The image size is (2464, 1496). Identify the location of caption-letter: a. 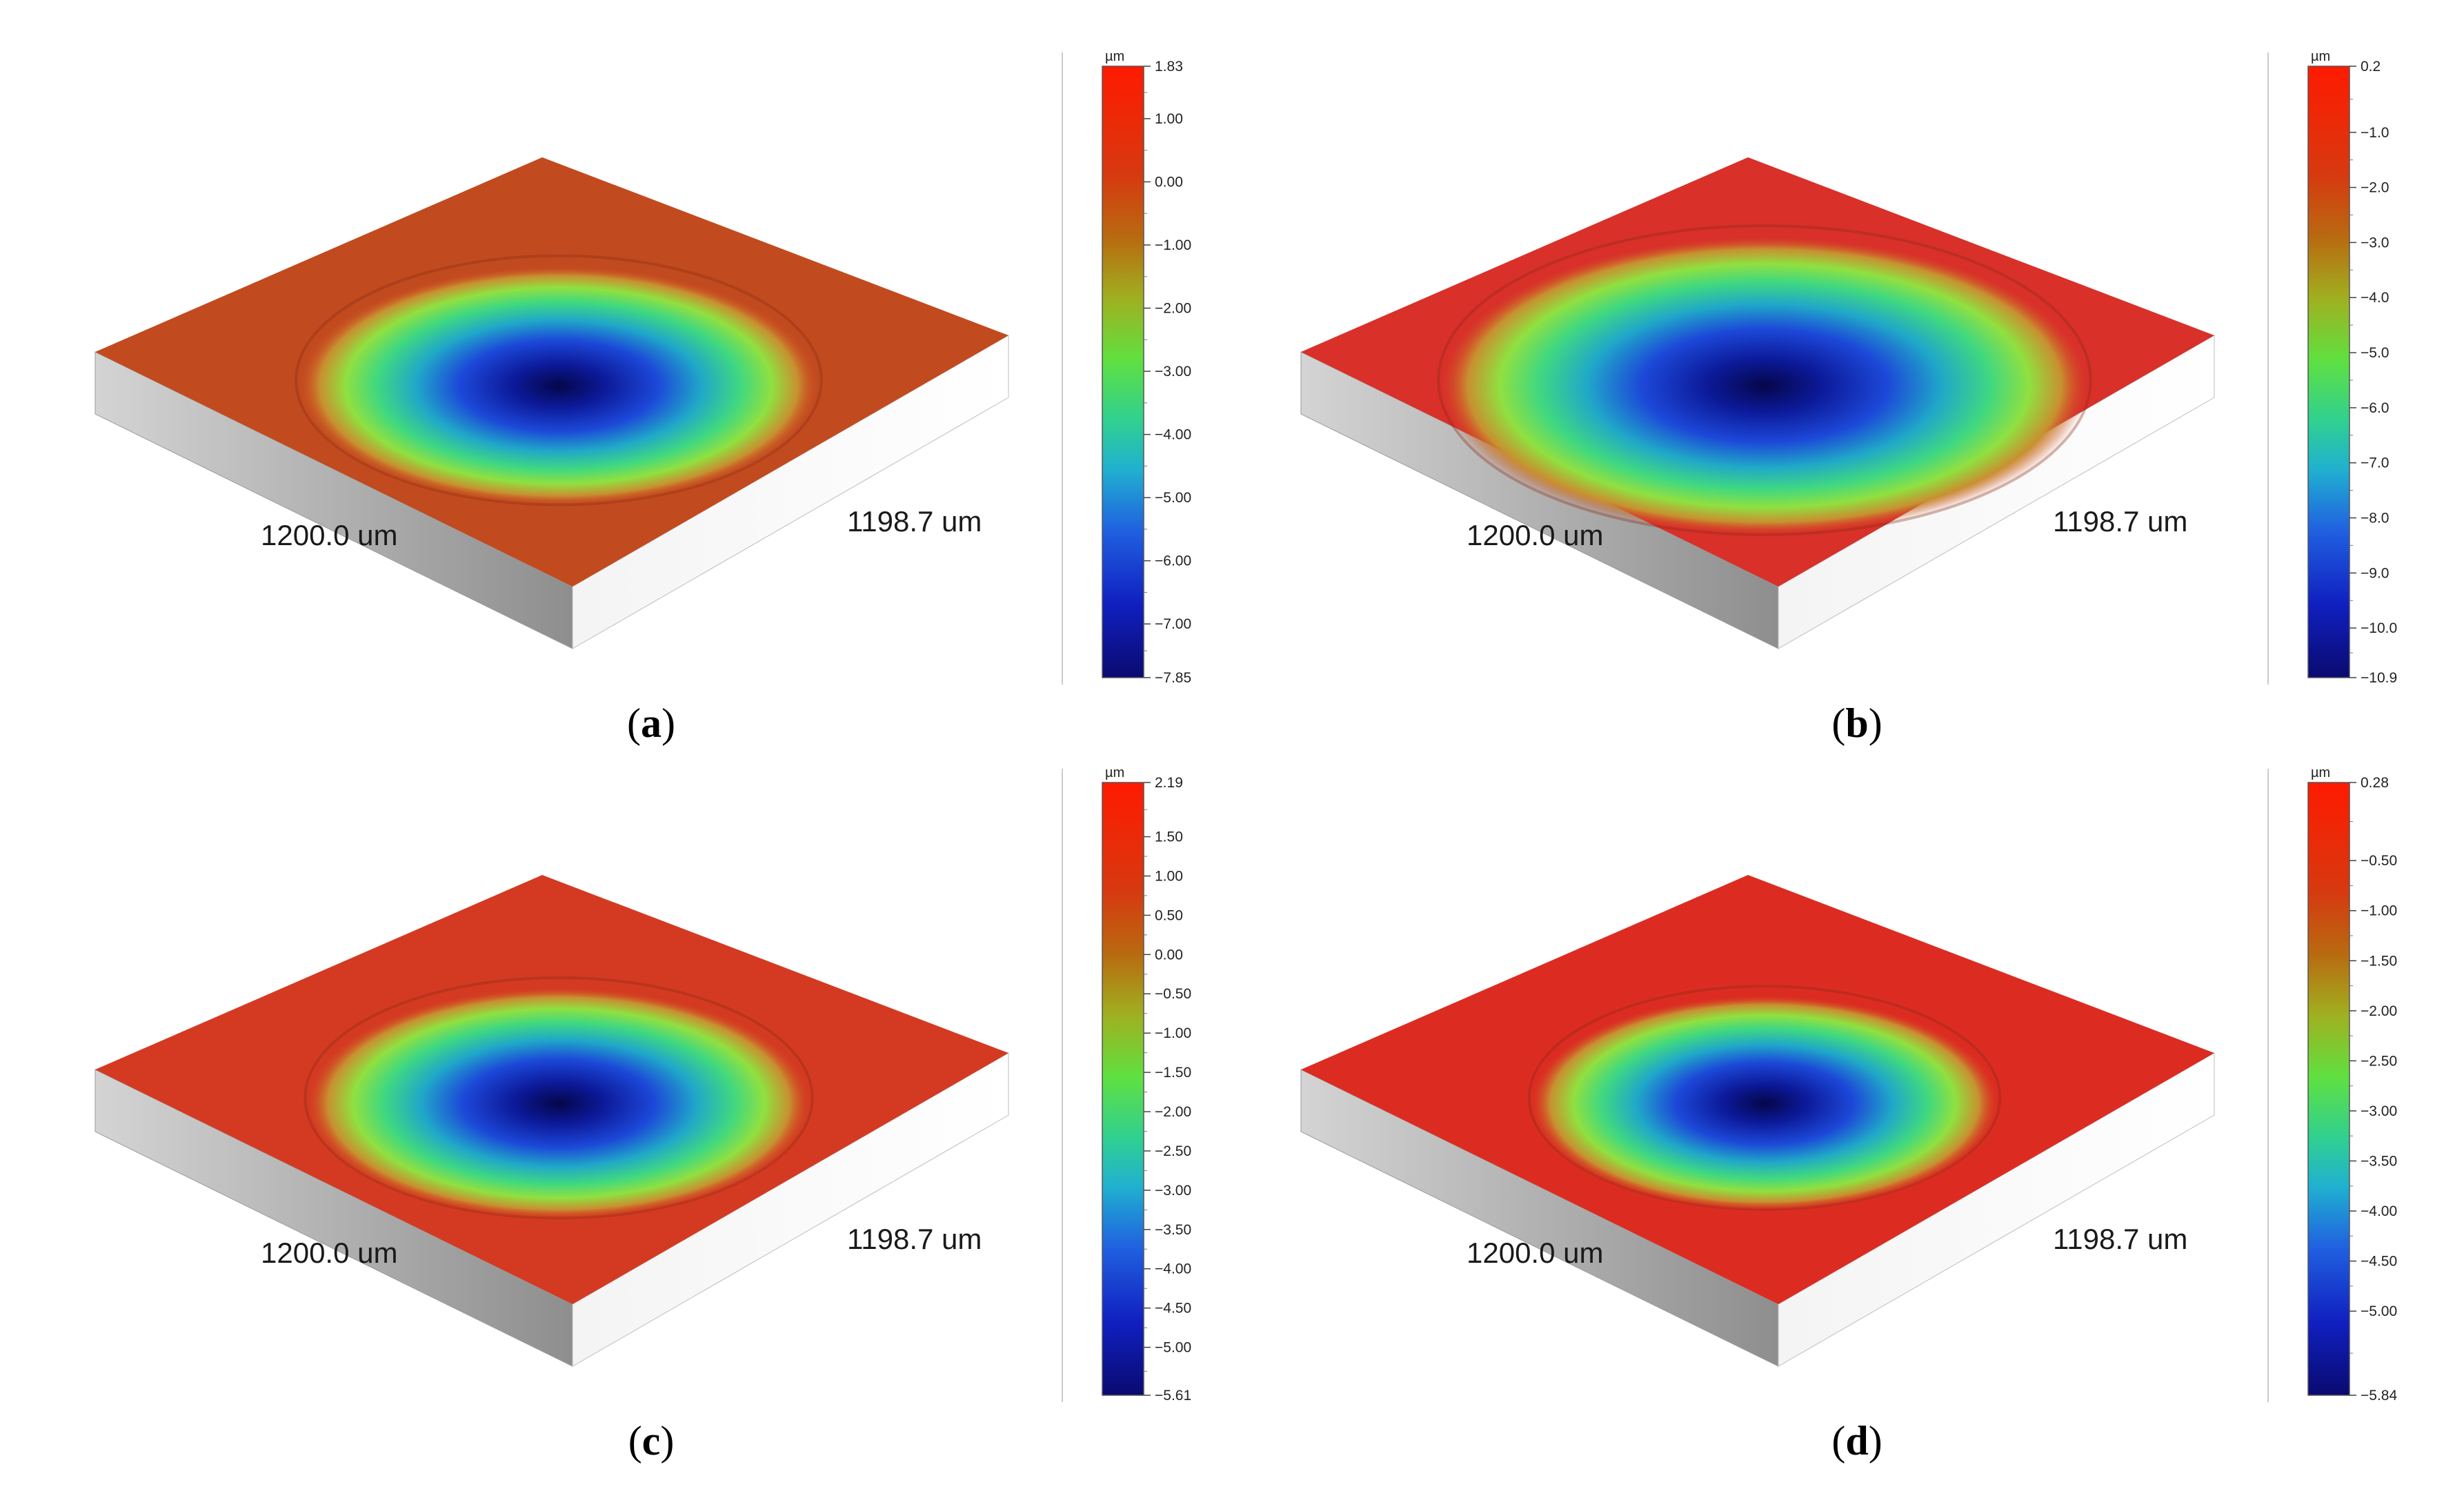
(651, 723).